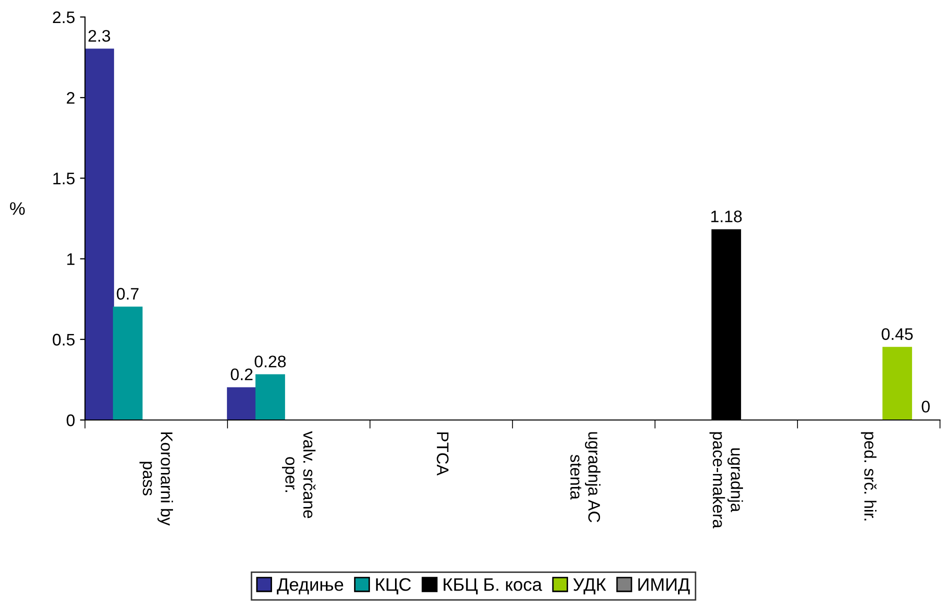 The width and height of the screenshot is (947, 612). What do you see at coordinates (241, 374) in the screenshot?
I see `data-label: 0.2` at bounding box center [241, 374].